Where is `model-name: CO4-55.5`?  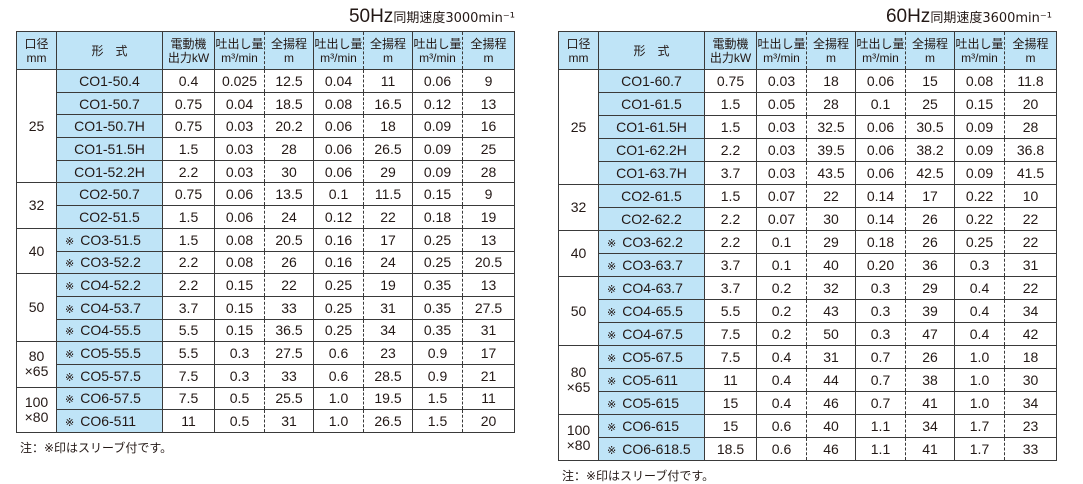
model-name: CO4-55.5 is located at coordinates (110, 330).